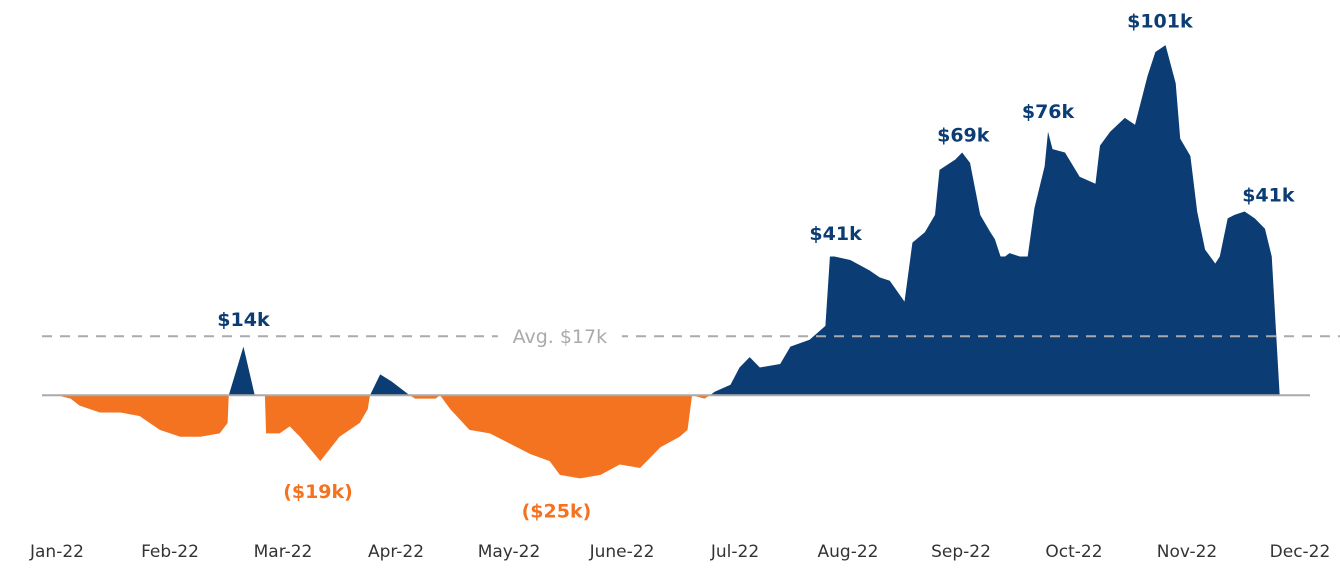 This screenshot has width=1340, height=572. Describe the element at coordinates (56, 552) in the screenshot. I see `x-tick-label: Jan-22` at that location.